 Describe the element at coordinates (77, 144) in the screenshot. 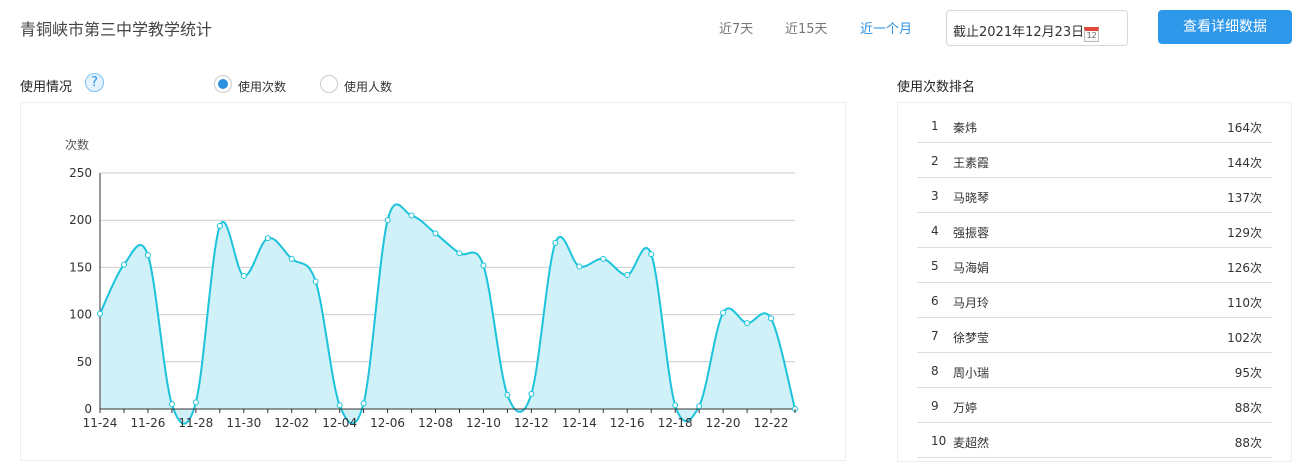

I see `y-axis-title: 次数` at that location.